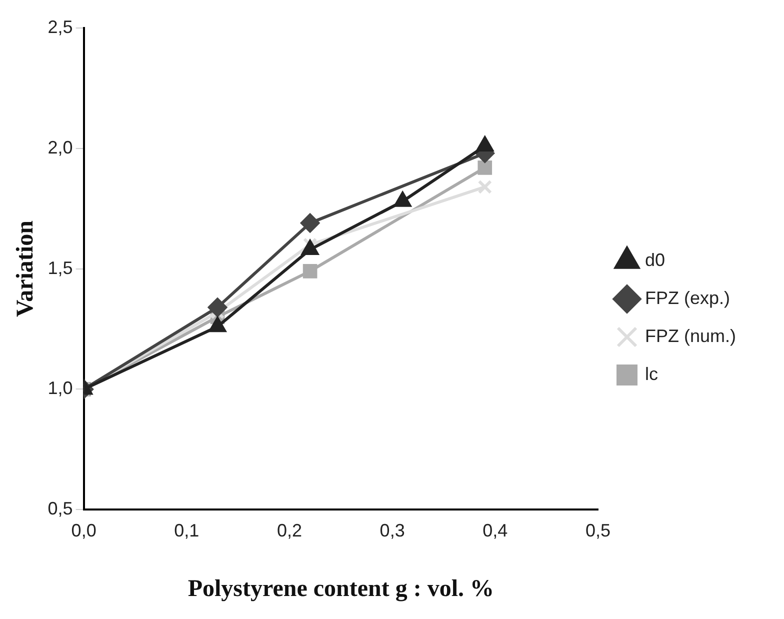 The width and height of the screenshot is (784, 619). Describe the element at coordinates (25, 269) in the screenshot. I see `y-axis-title: Variation` at that location.